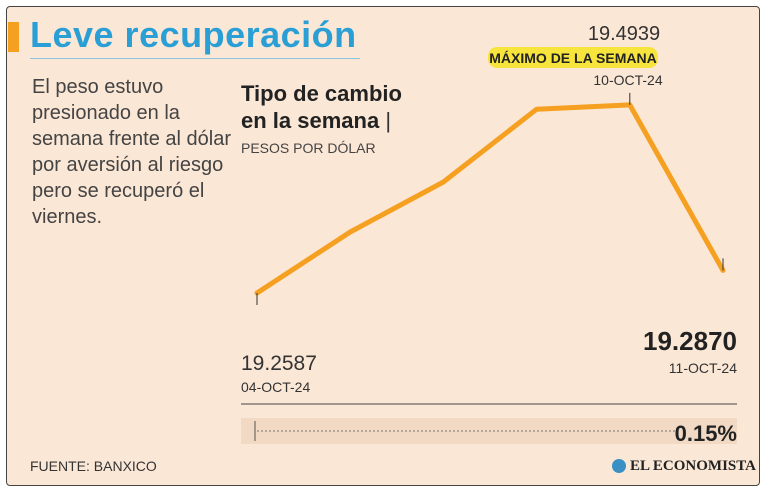 This screenshot has height=494, width=768. I want to click on peak-badge, so click(573, 57).